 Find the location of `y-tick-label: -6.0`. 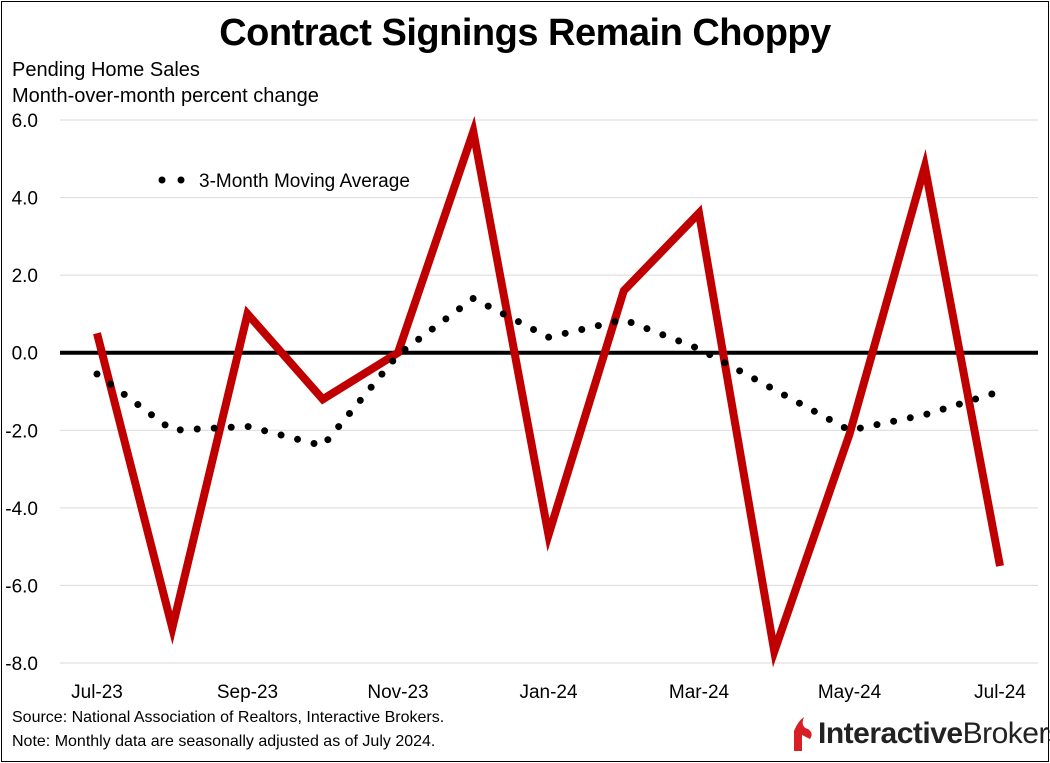

y-tick-label: -6.0 is located at coordinates (21, 586).